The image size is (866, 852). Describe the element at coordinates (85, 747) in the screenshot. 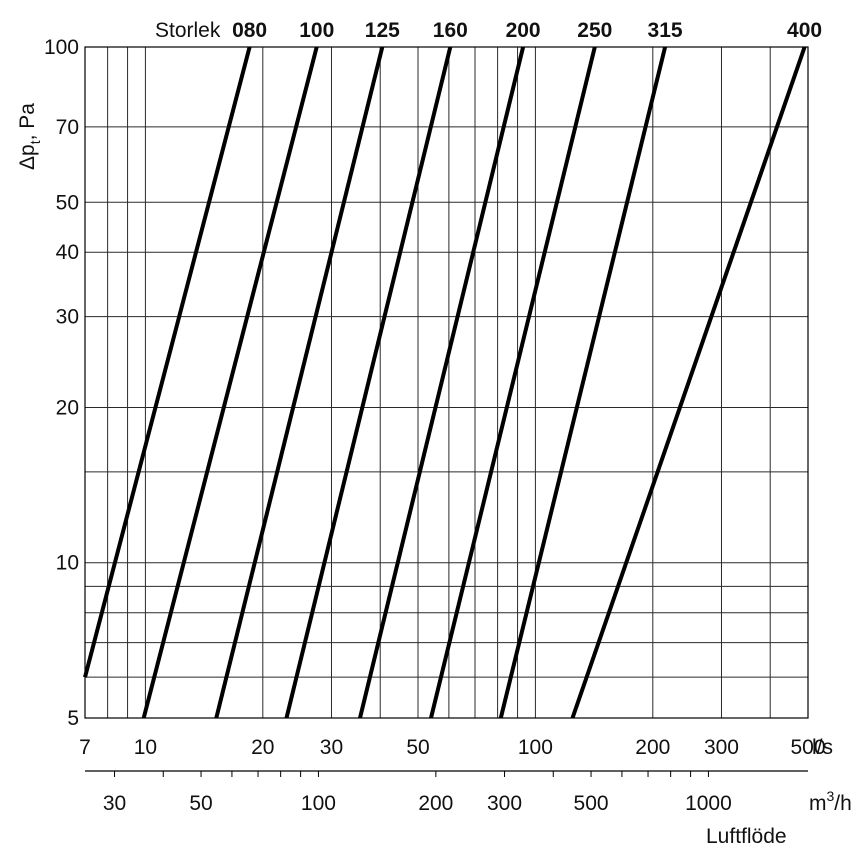

I see `x-tick-label: 7` at that location.